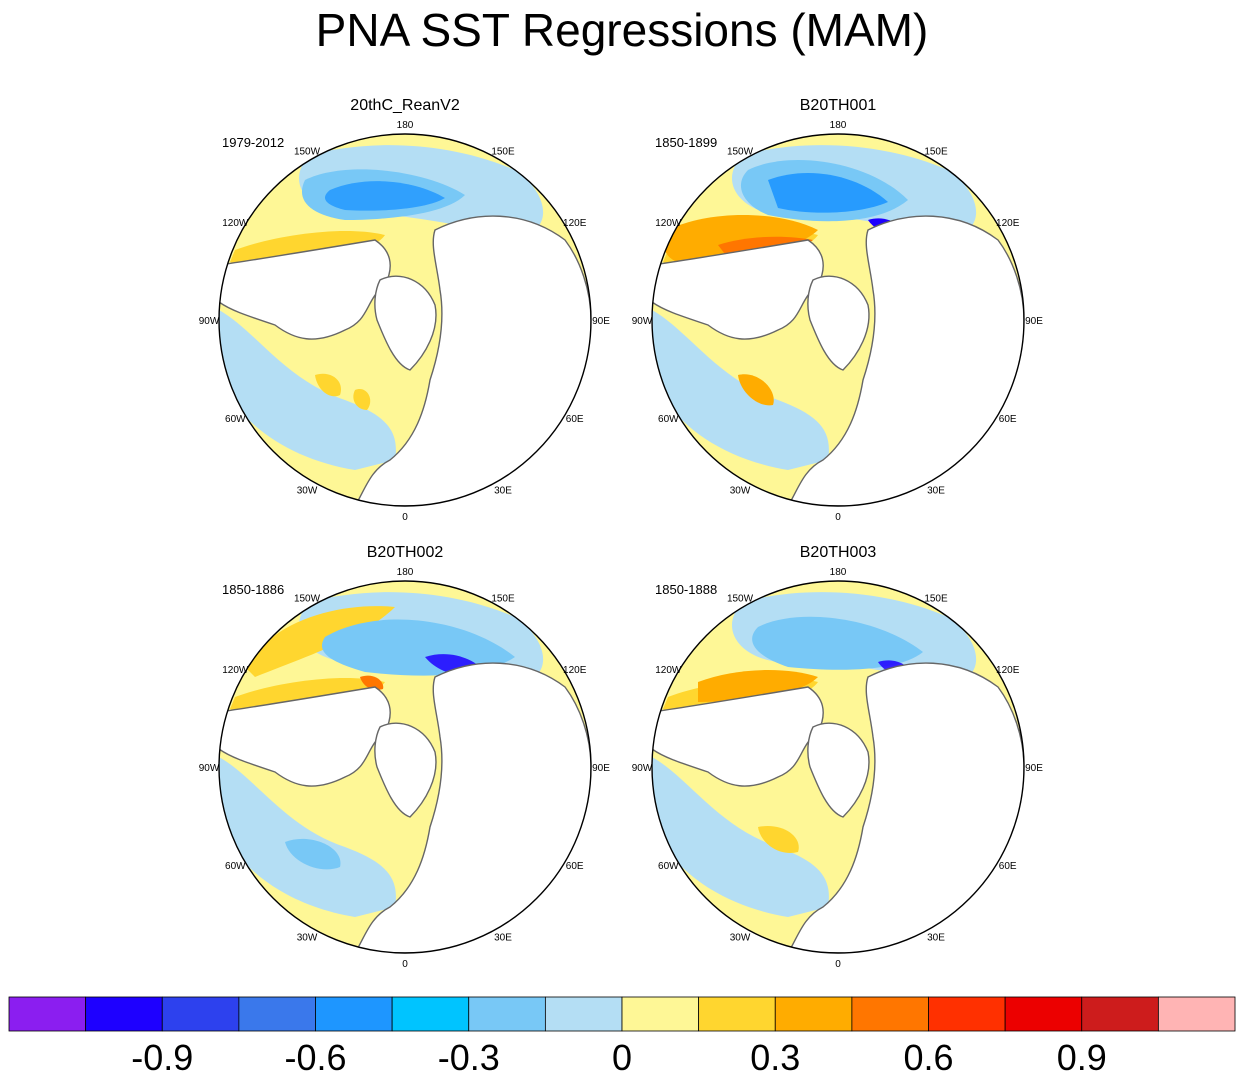 This screenshot has height=1078, width=1244. I want to click on colorbar-label: -0.3, so click(469, 1057).